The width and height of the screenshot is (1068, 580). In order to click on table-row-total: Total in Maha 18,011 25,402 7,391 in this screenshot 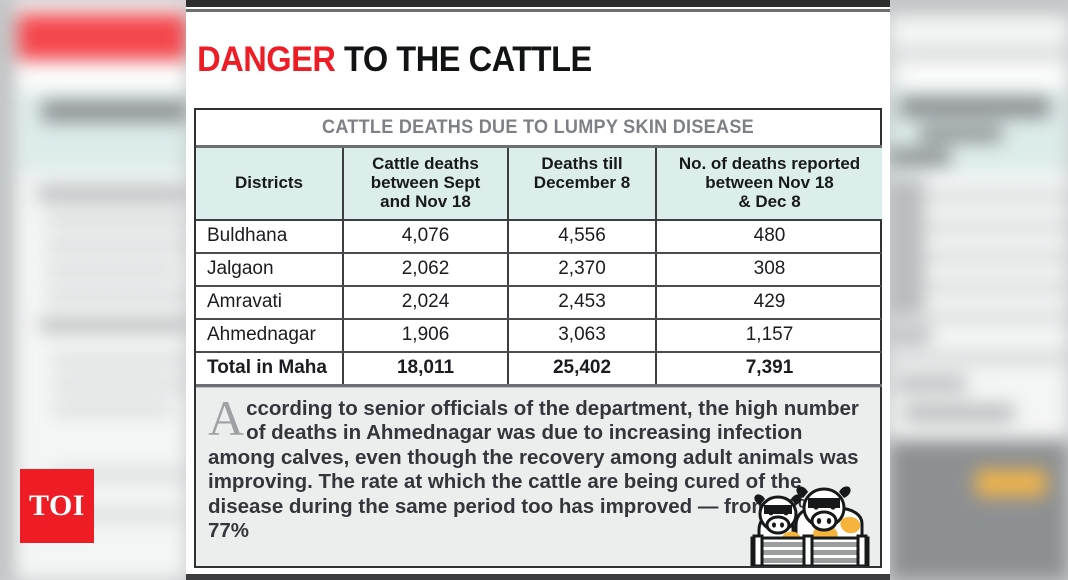, I will do `click(539, 369)`.